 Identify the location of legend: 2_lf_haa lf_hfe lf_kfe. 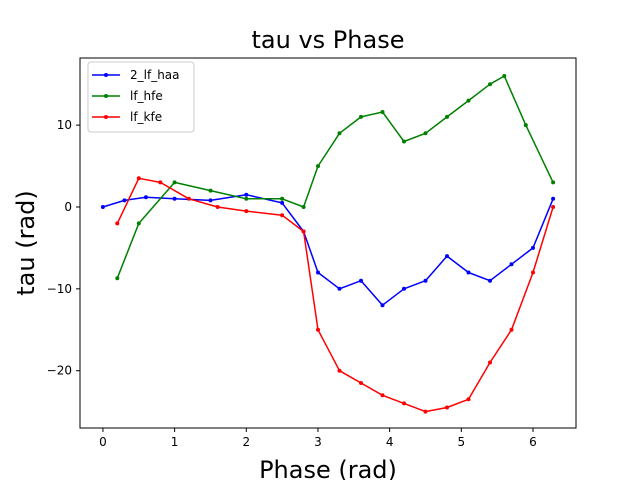
(141, 97).